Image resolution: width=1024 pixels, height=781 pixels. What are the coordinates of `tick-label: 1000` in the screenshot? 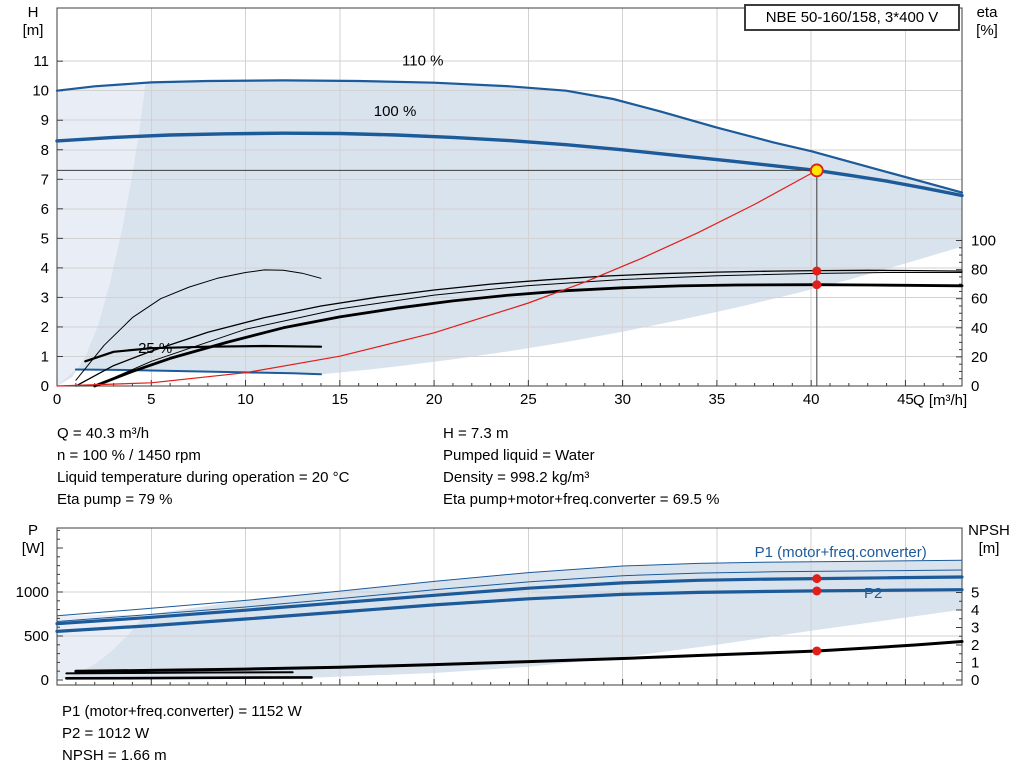 It's located at (32, 592).